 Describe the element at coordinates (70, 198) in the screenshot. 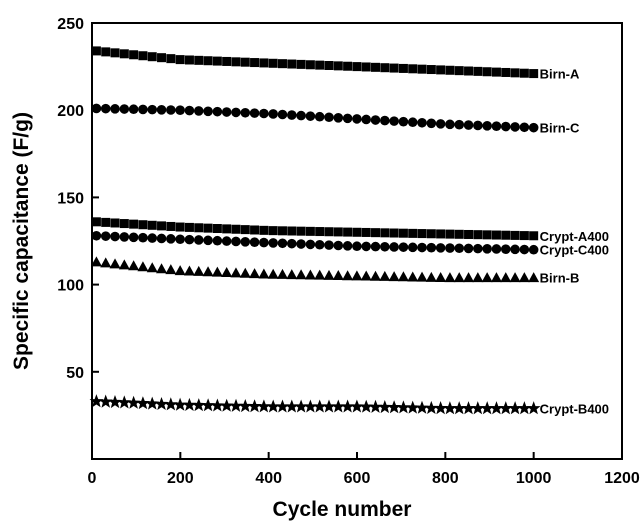

I see `y-tick-label: 150` at that location.